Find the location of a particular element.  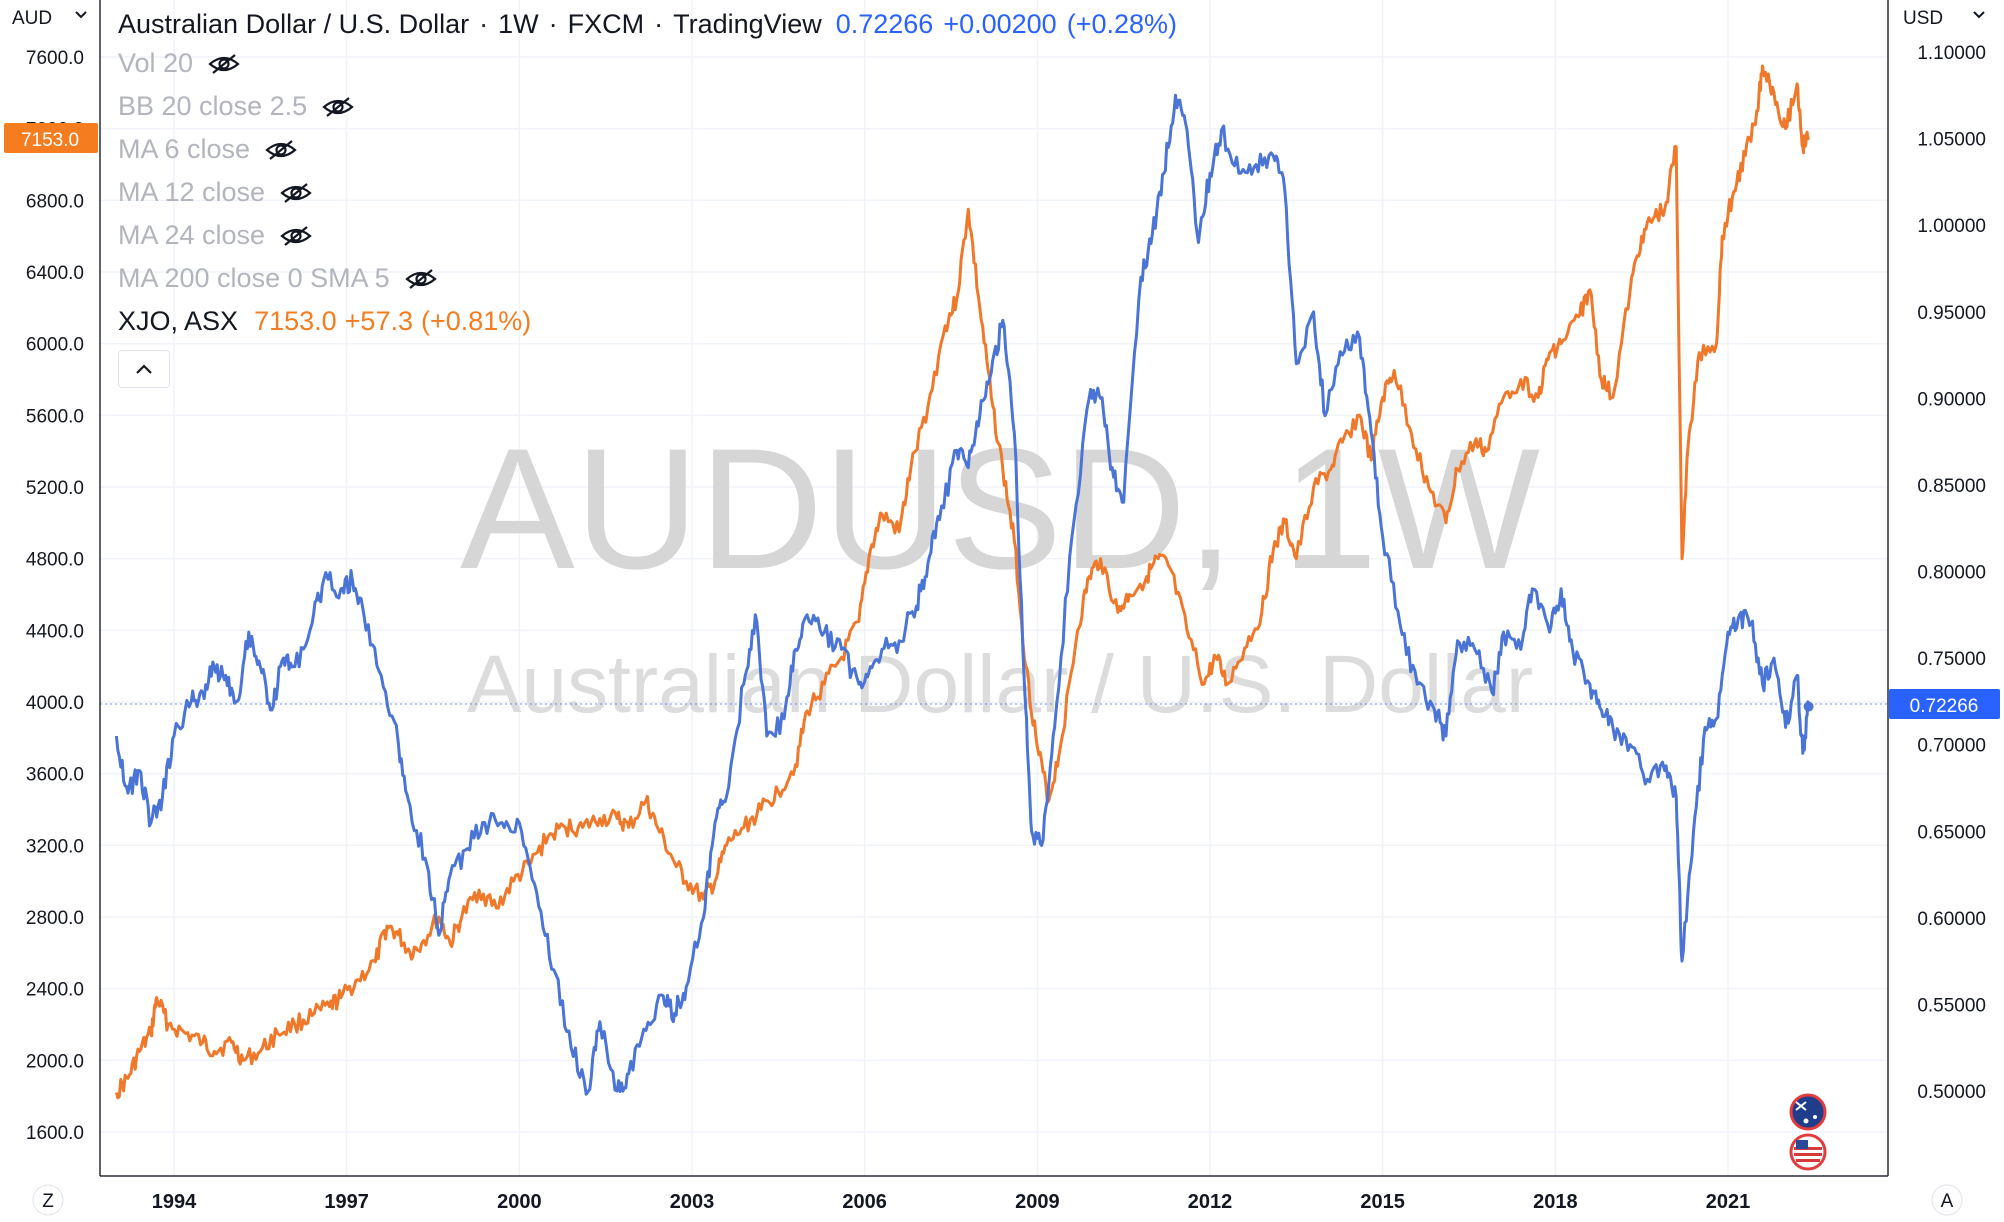

platform-label: TradingView is located at coordinates (747, 24).